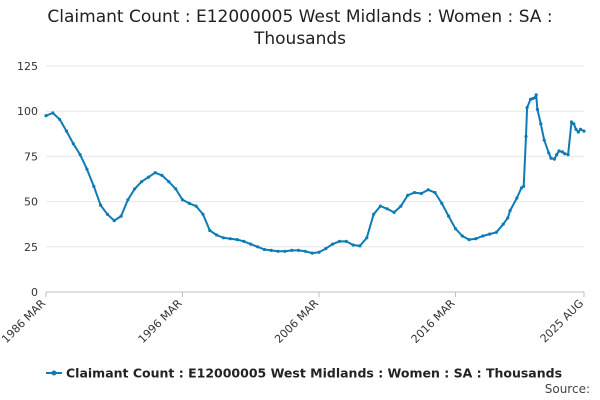  I want to click on y-tick-label: 75, so click(31, 156).